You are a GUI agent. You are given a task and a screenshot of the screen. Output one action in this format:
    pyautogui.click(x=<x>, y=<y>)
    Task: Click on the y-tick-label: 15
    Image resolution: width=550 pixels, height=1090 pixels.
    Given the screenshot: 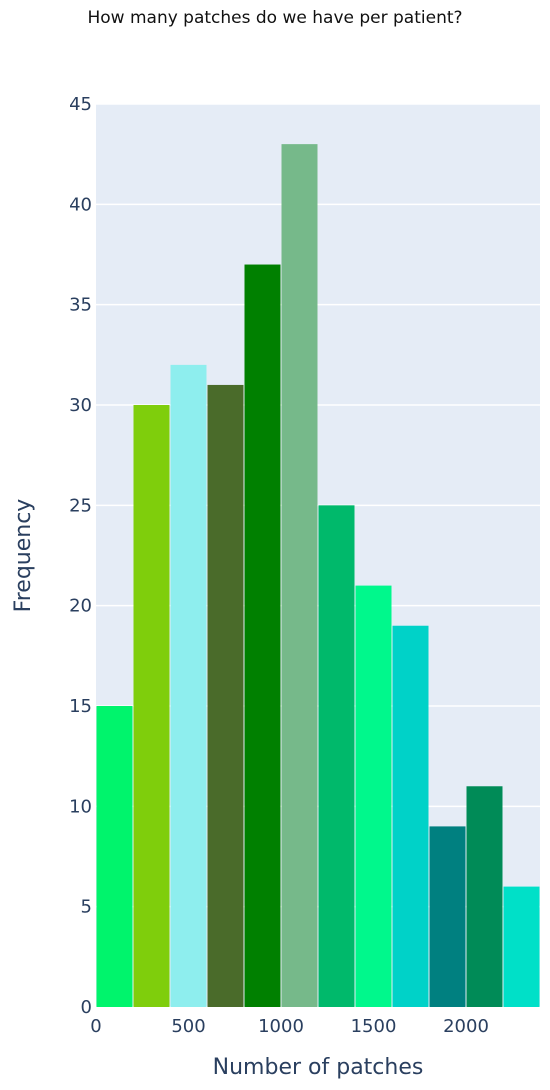 What is the action you would take?
    pyautogui.click(x=80, y=706)
    